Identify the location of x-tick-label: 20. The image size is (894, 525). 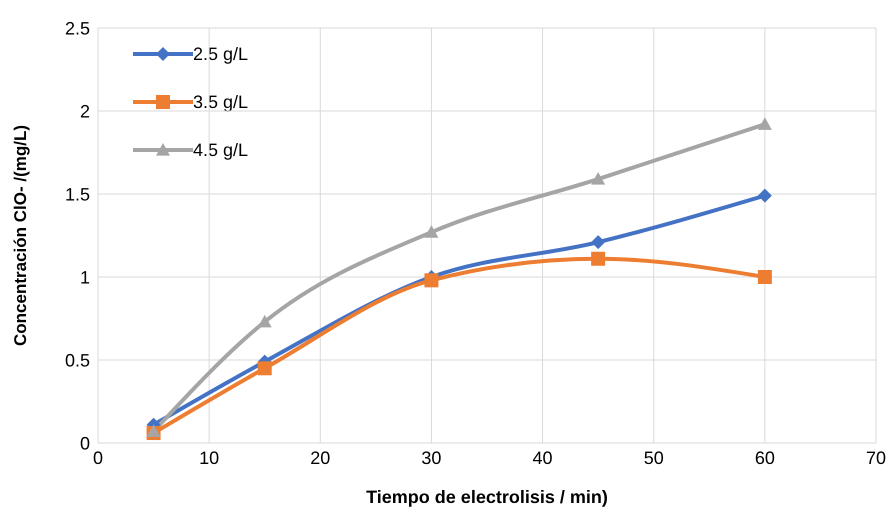
(320, 458).